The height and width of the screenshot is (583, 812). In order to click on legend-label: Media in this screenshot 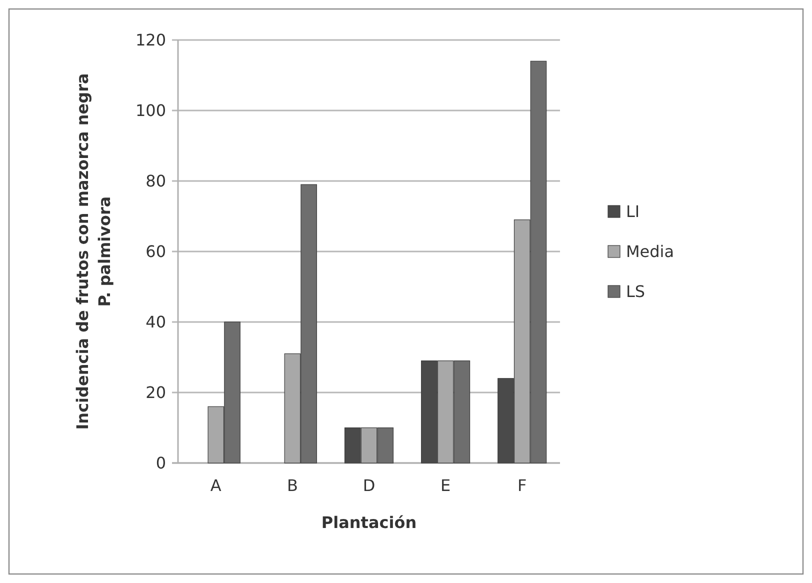, I will do `click(650, 252)`.